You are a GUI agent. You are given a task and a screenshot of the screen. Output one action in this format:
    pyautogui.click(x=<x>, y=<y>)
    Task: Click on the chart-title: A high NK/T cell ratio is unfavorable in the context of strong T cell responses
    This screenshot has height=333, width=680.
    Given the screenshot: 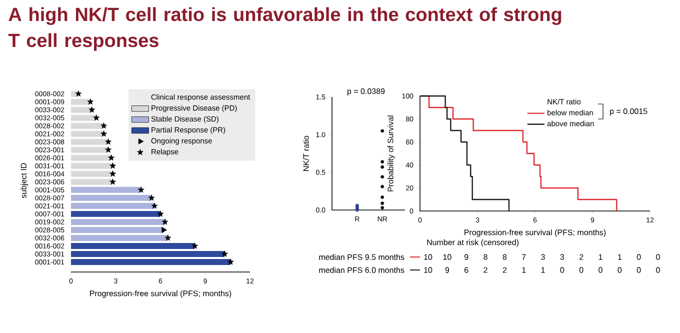 What is the action you would take?
    pyautogui.click(x=285, y=29)
    